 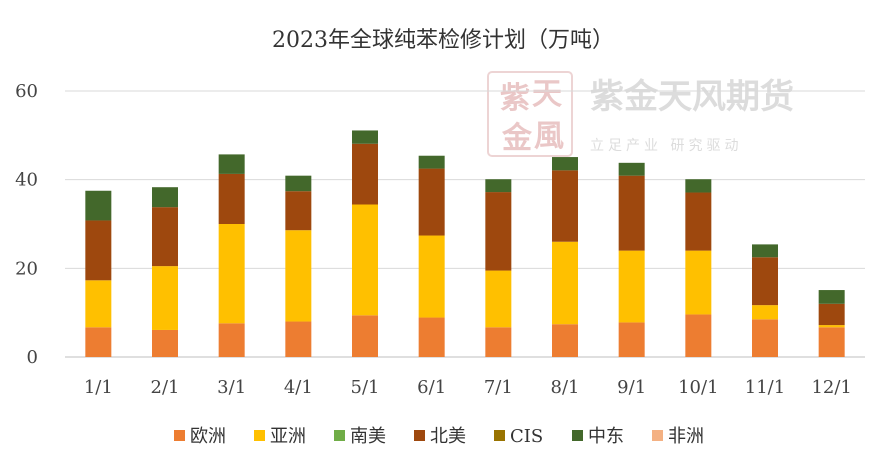 I want to click on y-axis: 0 20 40 60, so click(x=26, y=224).